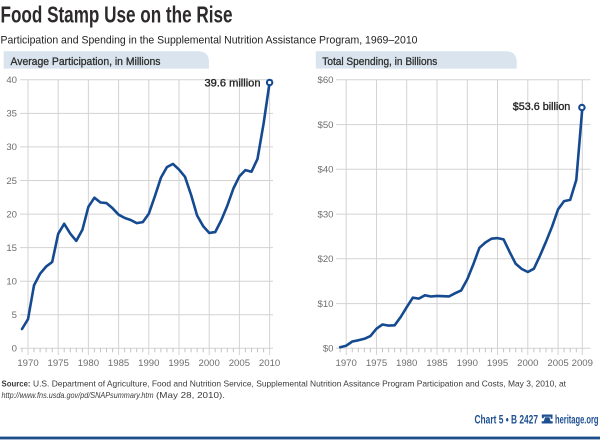 This screenshot has height=440, width=600. What do you see at coordinates (11, 282) in the screenshot?
I see `svg-text: 10` at bounding box center [11, 282].